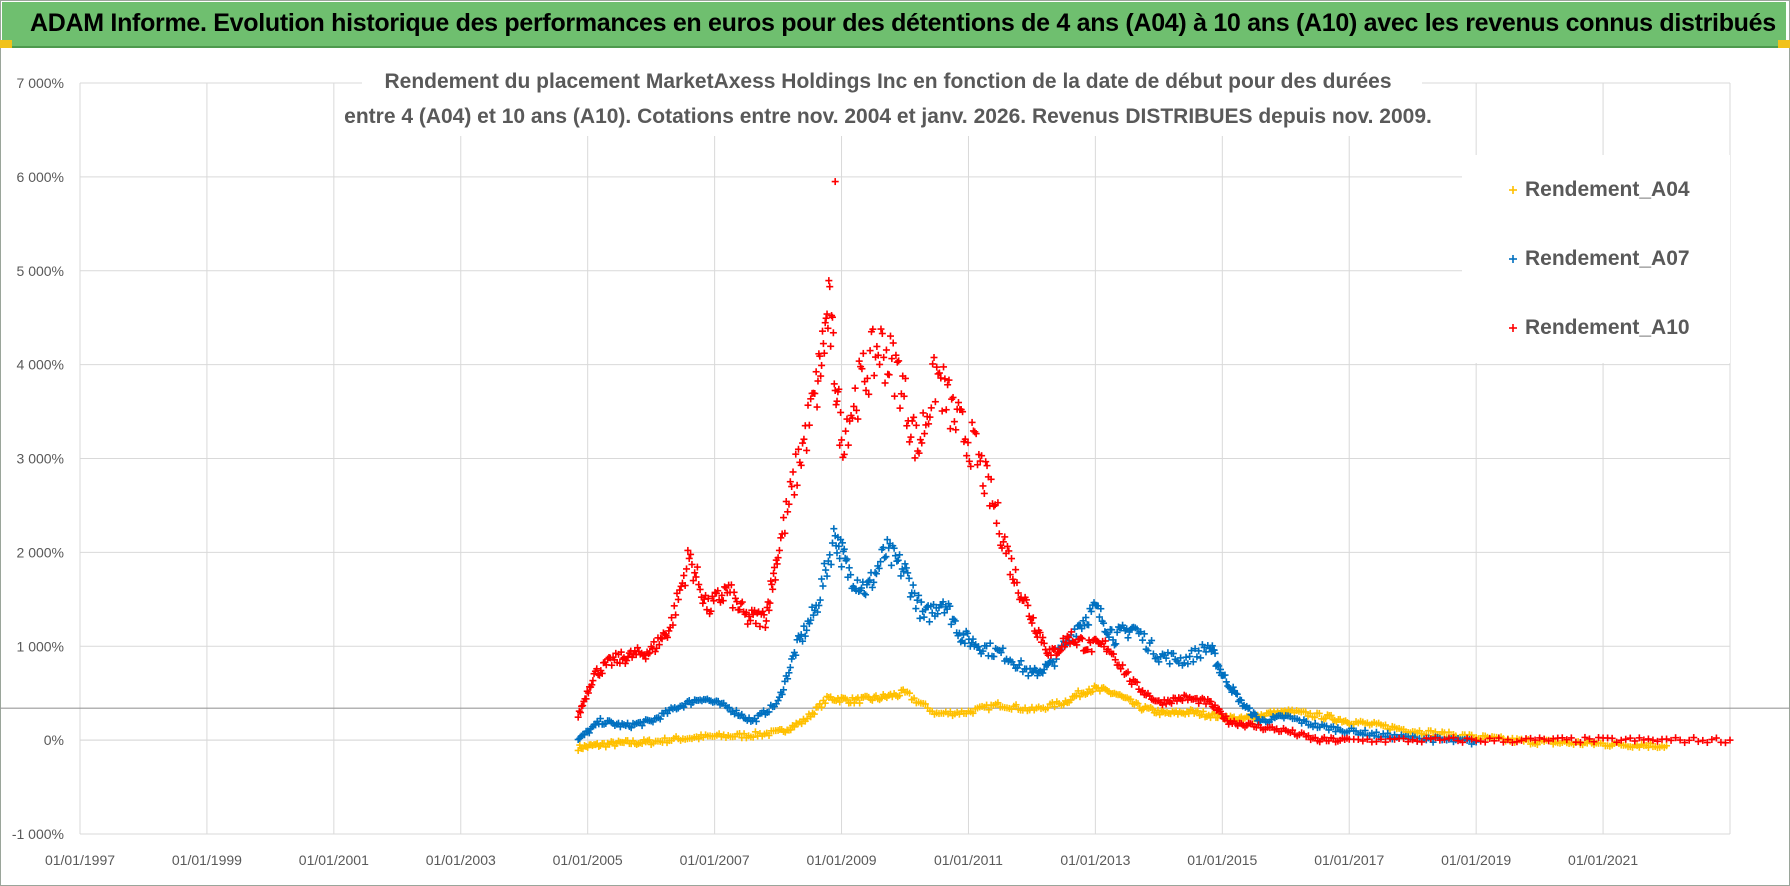 The image size is (1790, 886). What do you see at coordinates (1599, 327) in the screenshot?
I see `legend-item-a10: Rendement_A10` at bounding box center [1599, 327].